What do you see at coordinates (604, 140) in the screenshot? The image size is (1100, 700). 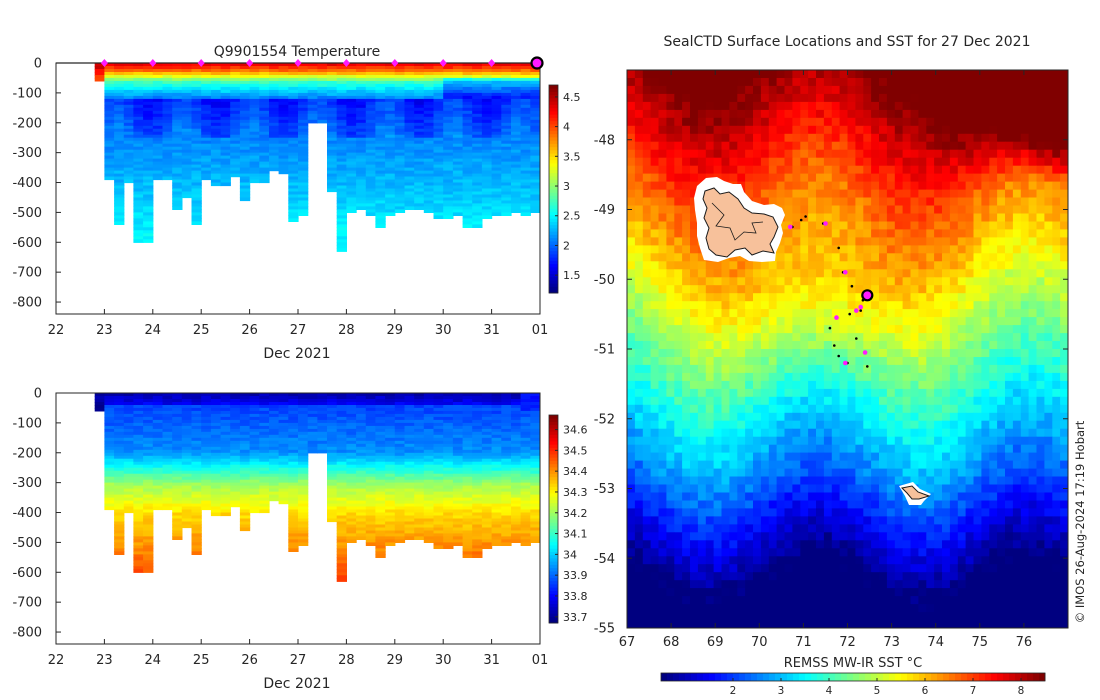 I see `lat-tick-label: -48` at bounding box center [604, 140].